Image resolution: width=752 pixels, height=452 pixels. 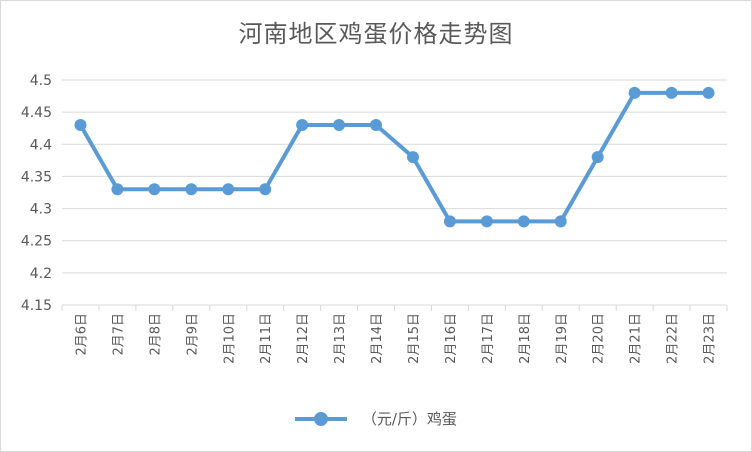 What do you see at coordinates (192, 334) in the screenshot?
I see `x-tick-label: 2月9日` at bounding box center [192, 334].